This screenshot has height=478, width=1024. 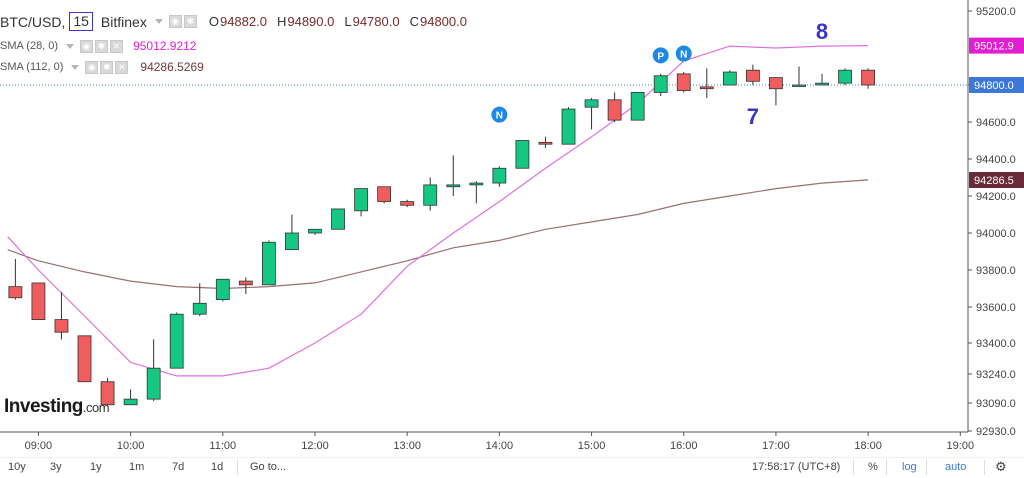 I want to click on indicator-row-sma-112: SMA (112, 0) ◉ ✱ ✕ 94286.5269, so click(x=102, y=67).